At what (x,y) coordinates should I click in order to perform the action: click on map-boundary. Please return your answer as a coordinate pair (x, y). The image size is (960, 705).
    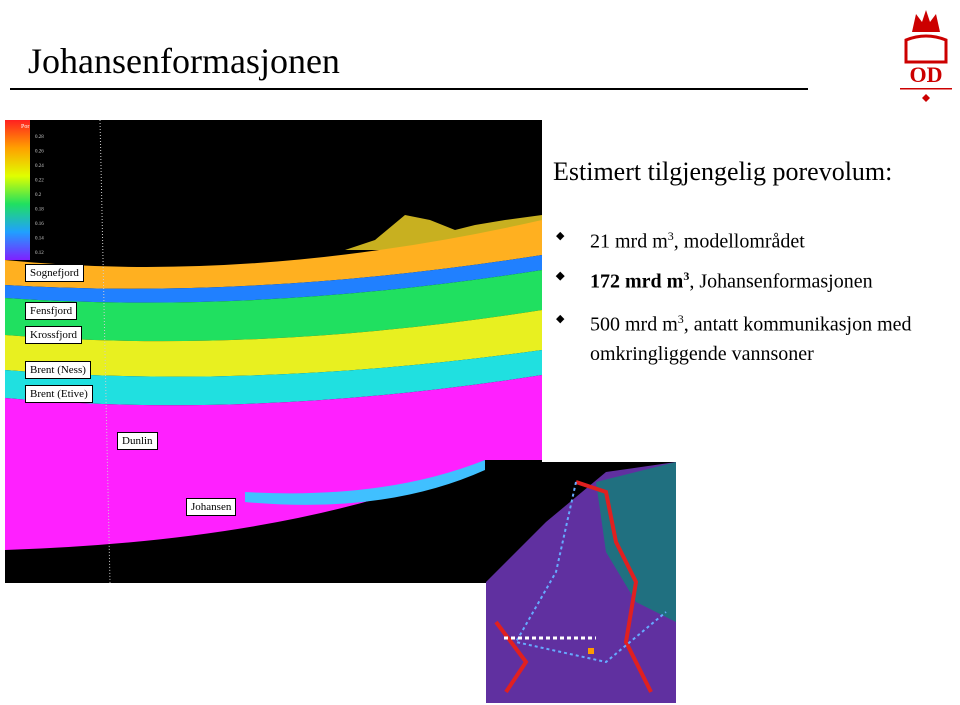
    Looking at the image, I should click on (590, 572).